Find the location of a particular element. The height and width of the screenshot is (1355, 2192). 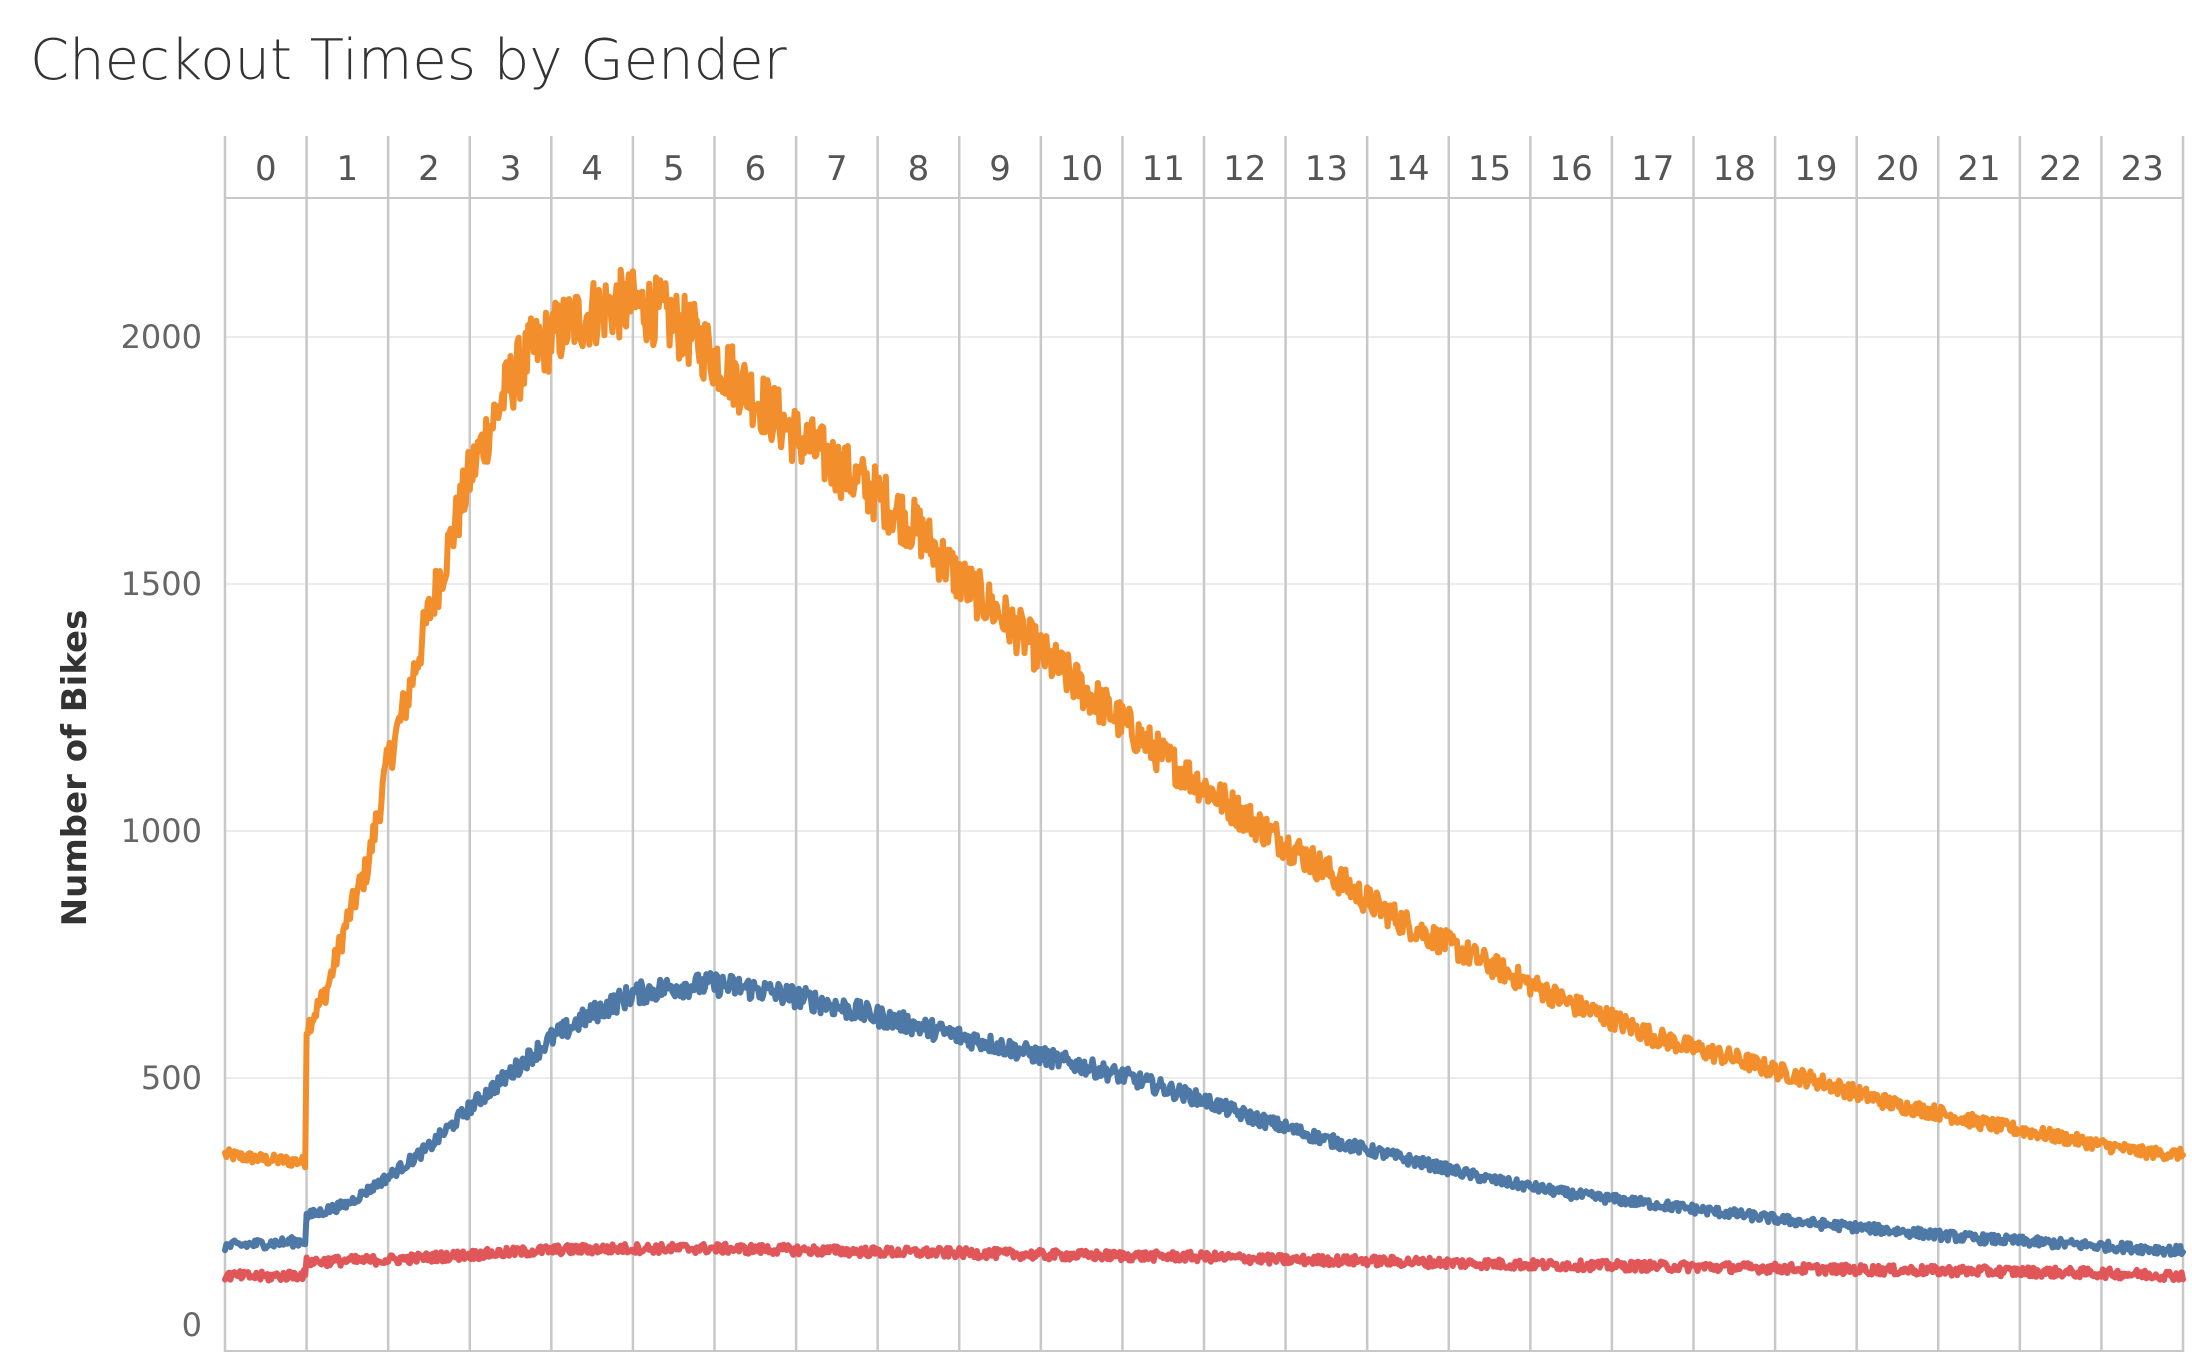

x-tick-label: 20 is located at coordinates (1897, 169).